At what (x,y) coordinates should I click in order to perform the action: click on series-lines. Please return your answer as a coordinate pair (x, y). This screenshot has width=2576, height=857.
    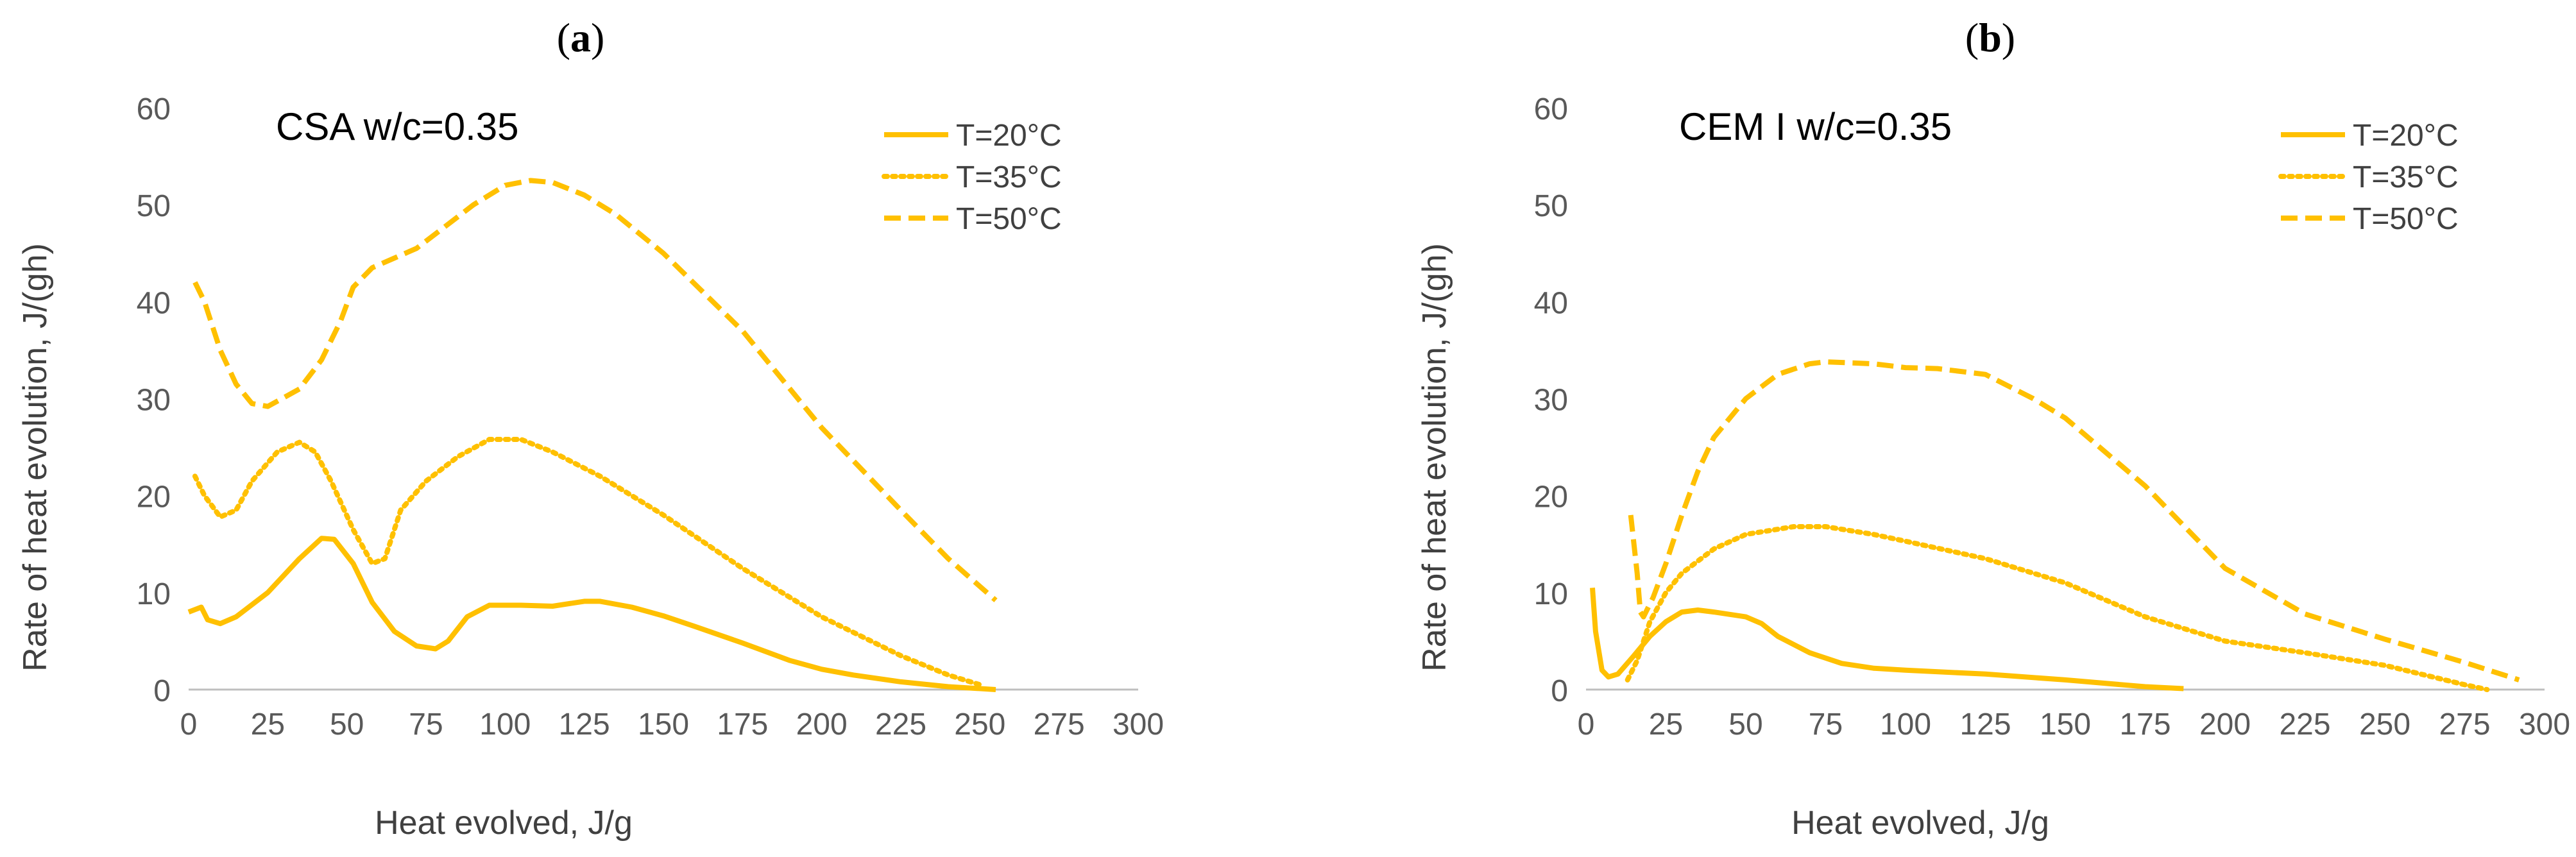
    Looking at the image, I should click on (2055, 526).